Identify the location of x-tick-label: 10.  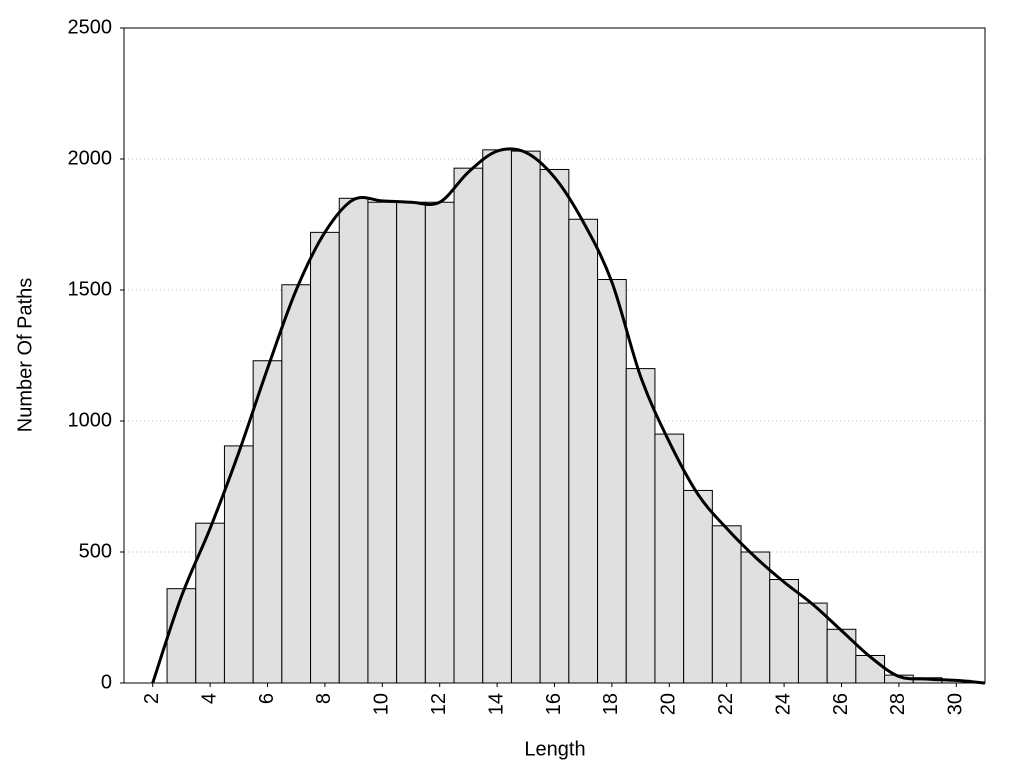
(382, 704).